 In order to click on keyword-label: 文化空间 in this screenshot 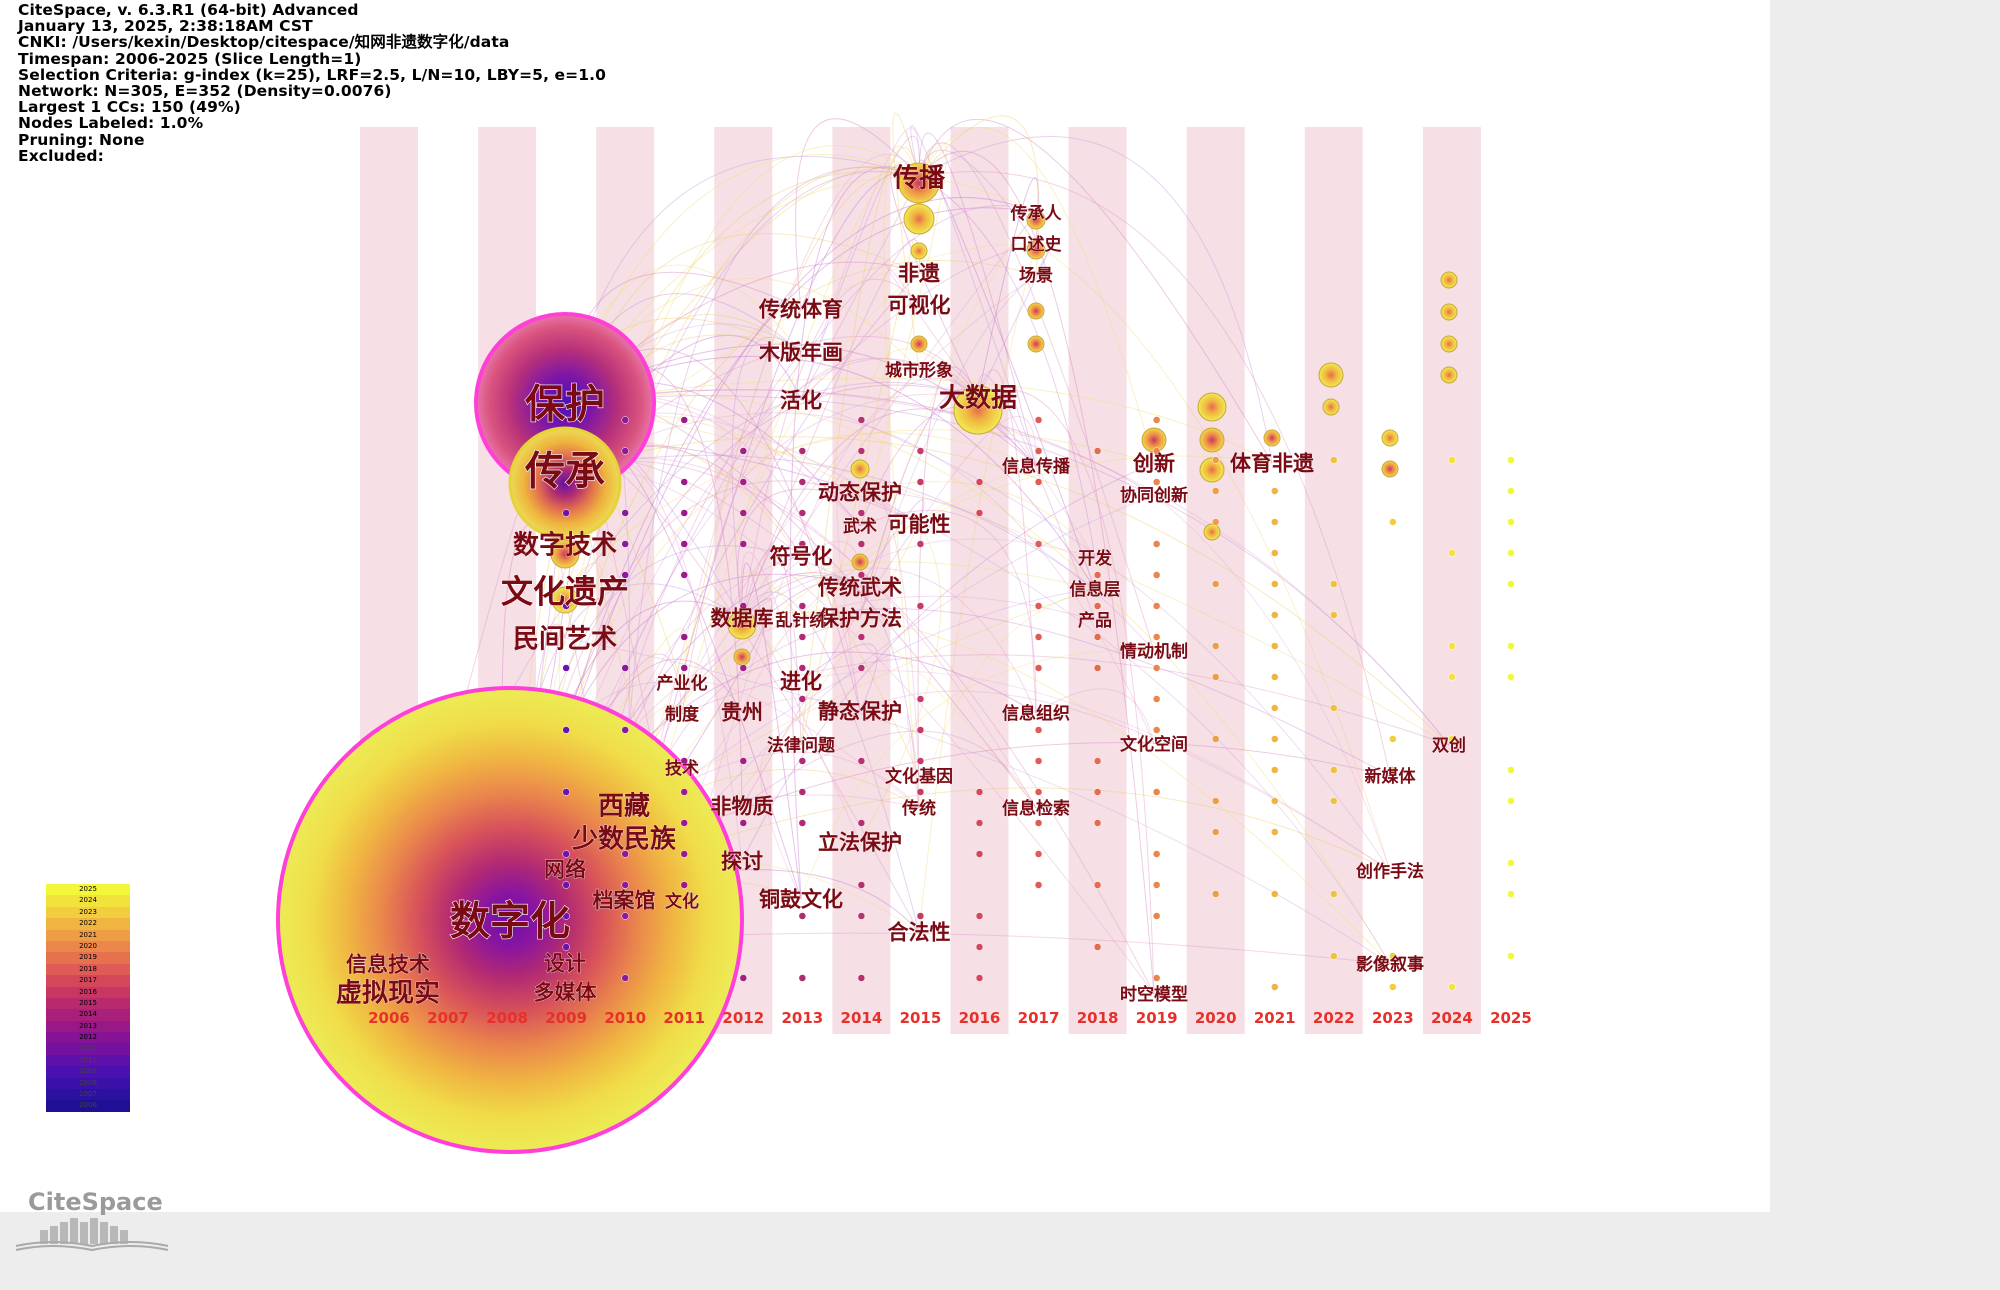, I will do `click(1154, 745)`.